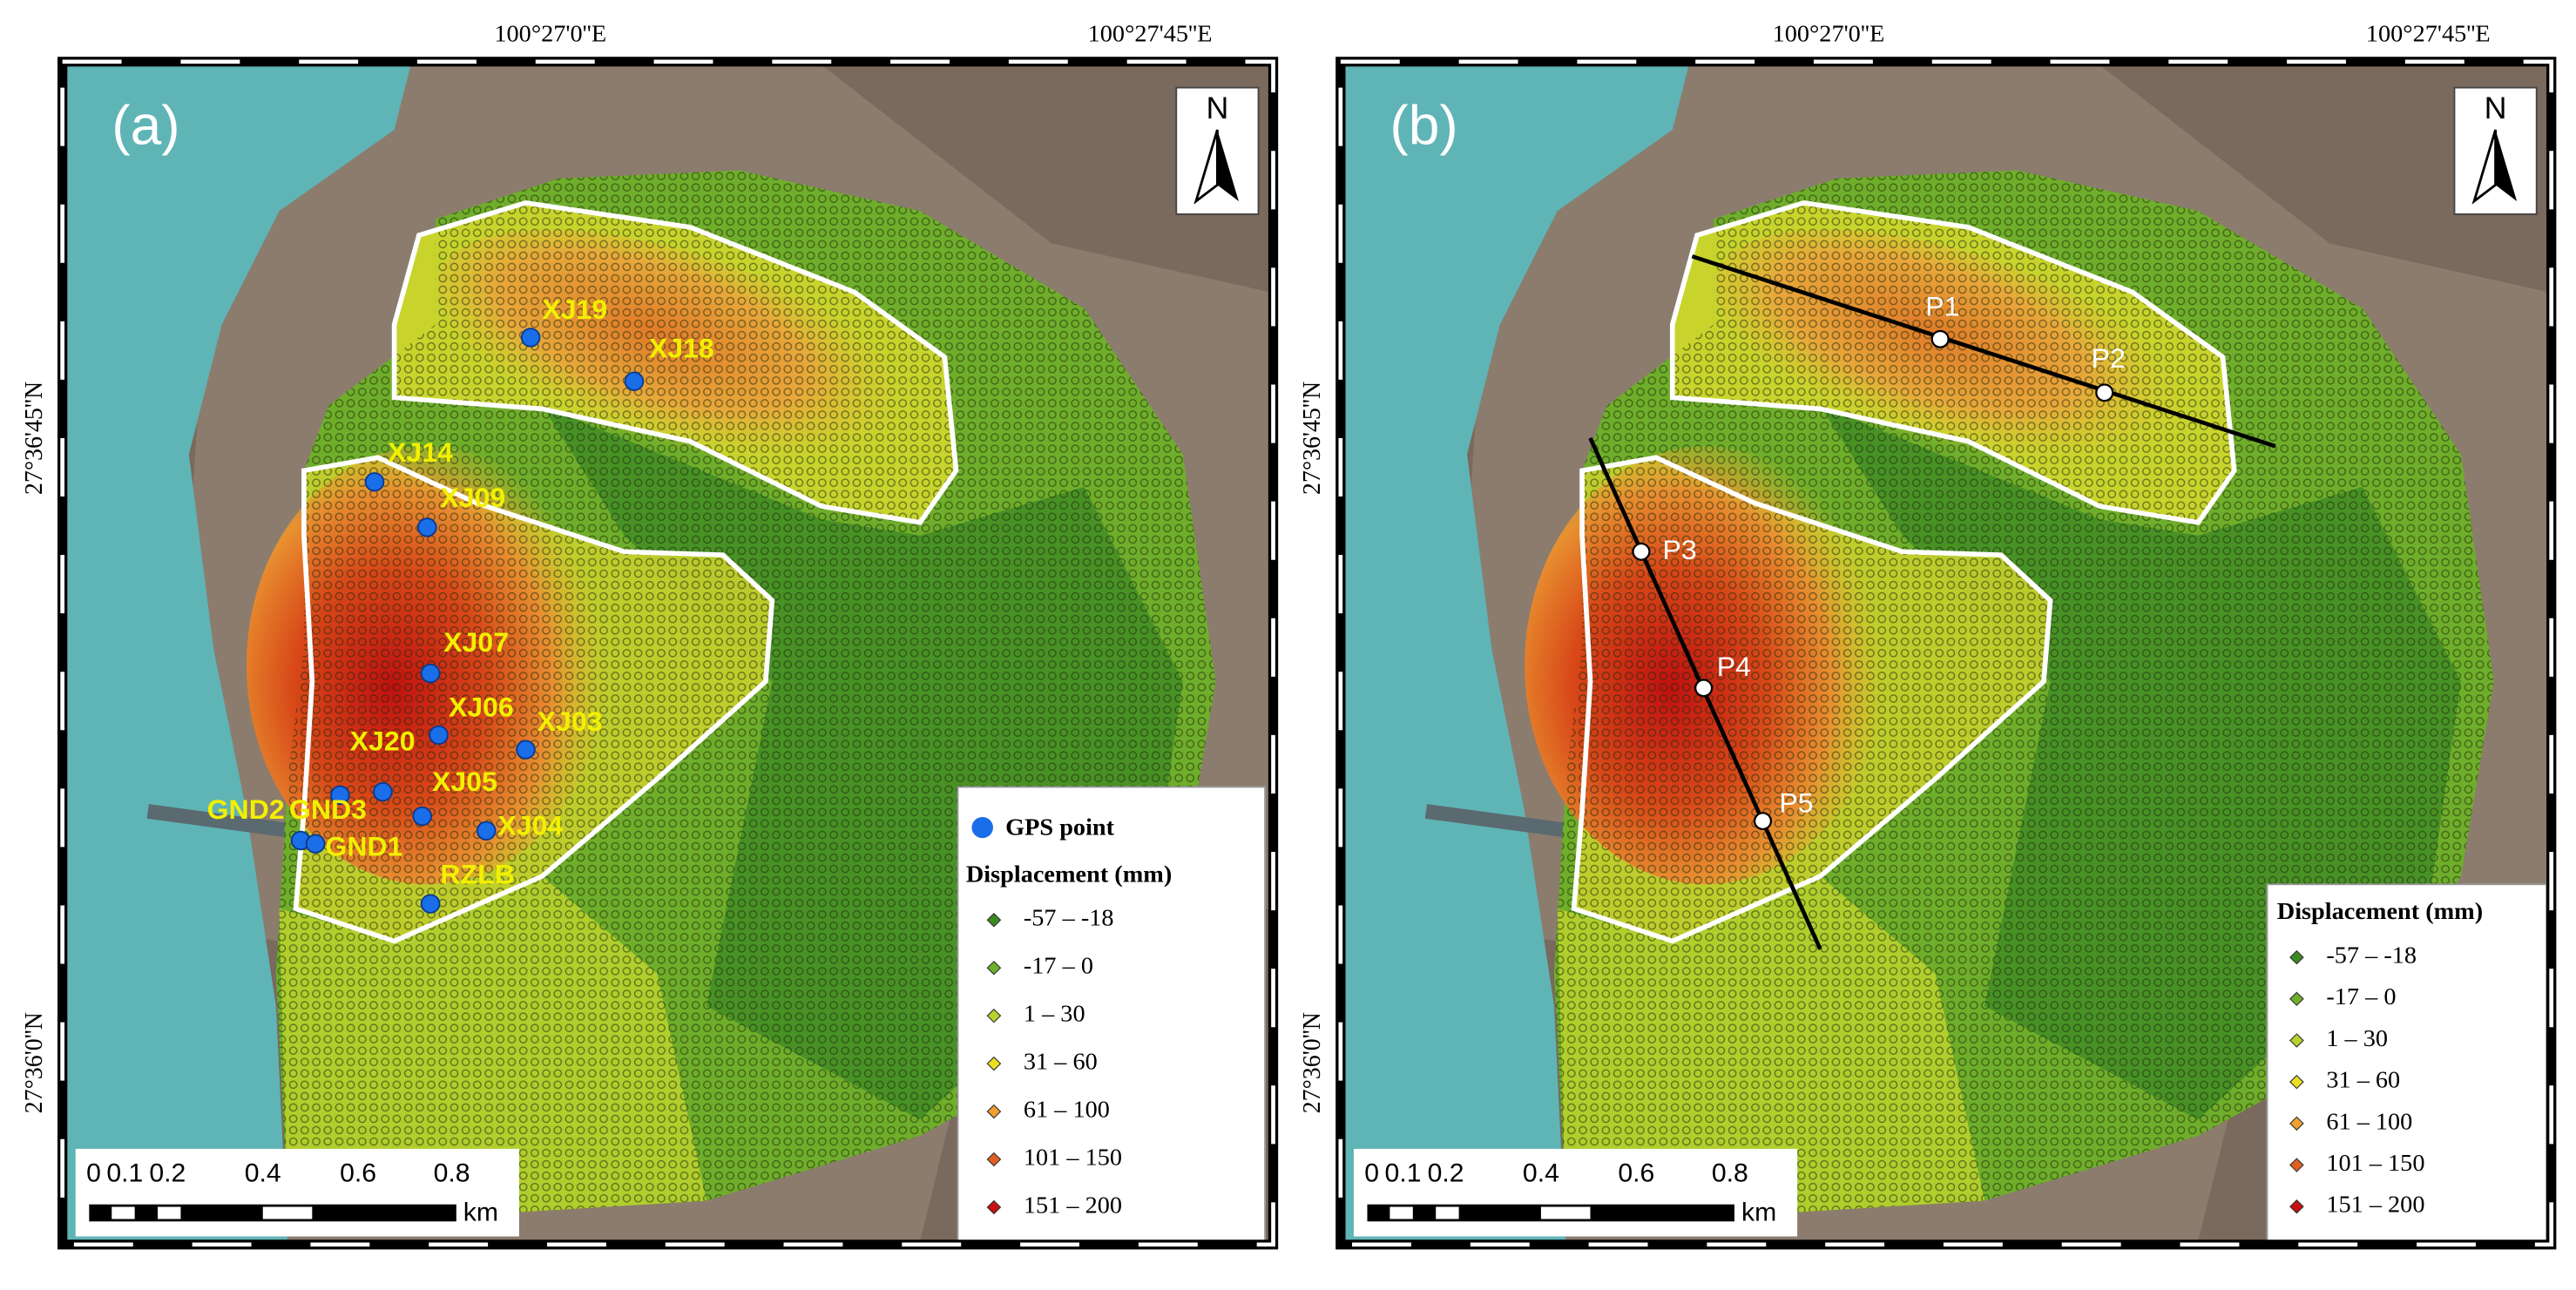 The height and width of the screenshot is (1290, 2576). What do you see at coordinates (1942, 305) in the screenshot?
I see `profile-label: P1` at bounding box center [1942, 305].